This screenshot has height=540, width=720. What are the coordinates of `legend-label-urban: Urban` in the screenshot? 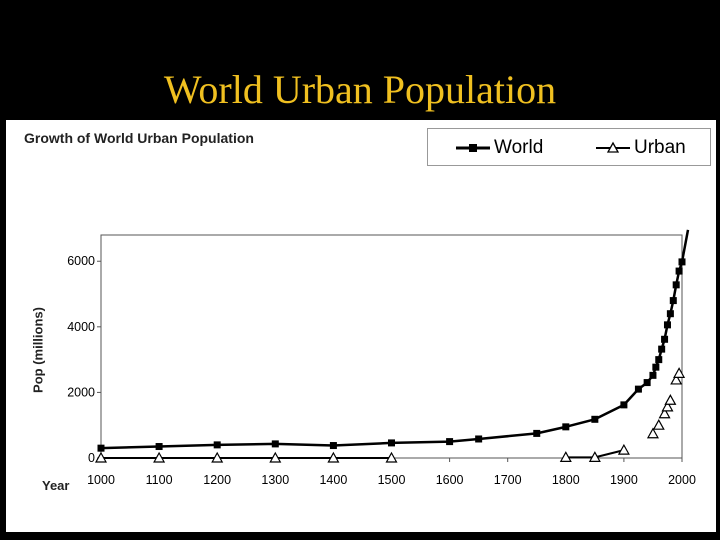 It's located at (660, 147).